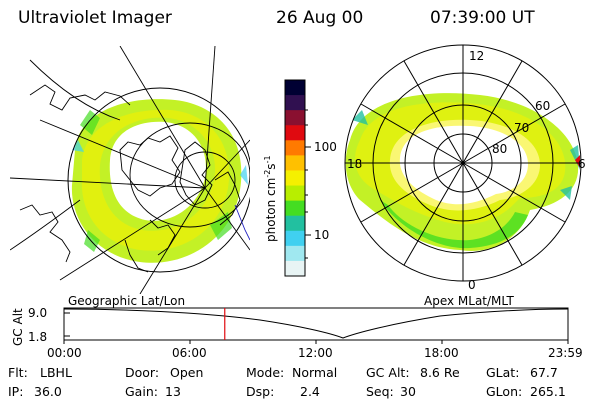 The image size is (600, 400). I want to click on date-label: 26 Aug 00, so click(320, 18).